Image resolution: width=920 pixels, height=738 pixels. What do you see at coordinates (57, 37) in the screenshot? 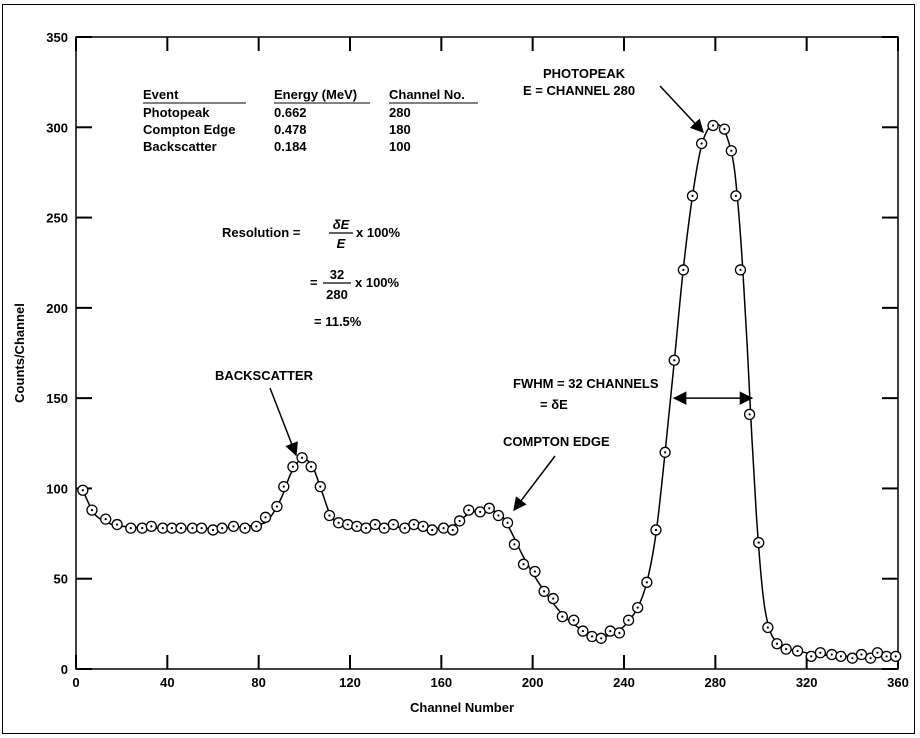
I see `y-tick-label: 350` at bounding box center [57, 37].